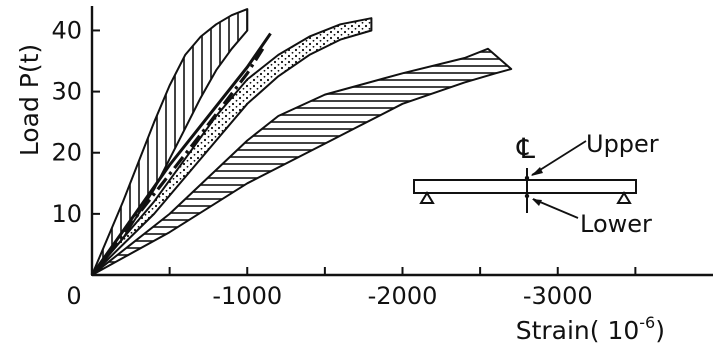 The height and width of the screenshot is (347, 725). Describe the element at coordinates (66, 92) in the screenshot. I see `y-tick-label: 30` at that location.